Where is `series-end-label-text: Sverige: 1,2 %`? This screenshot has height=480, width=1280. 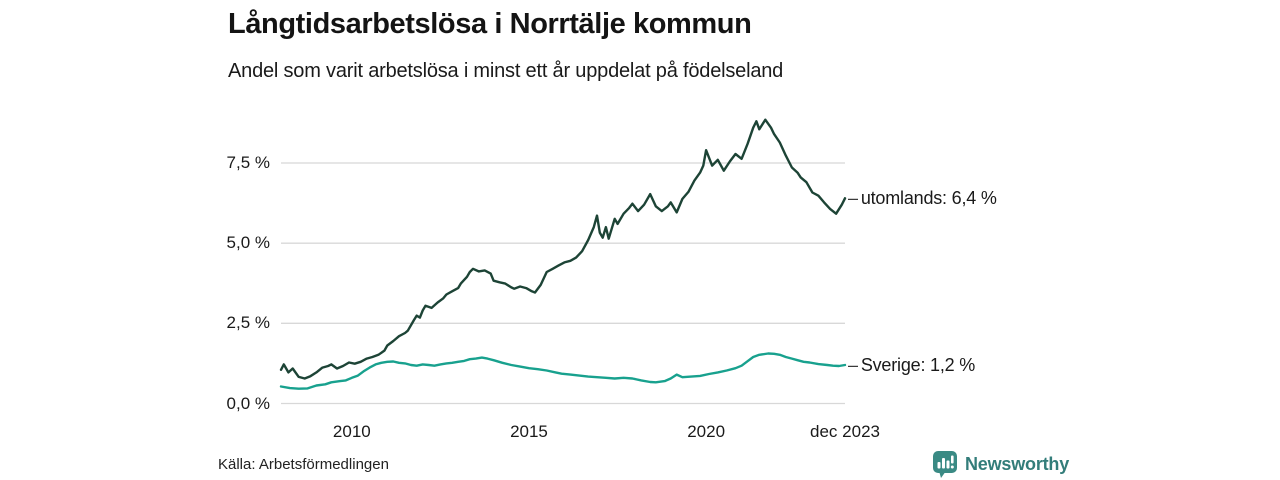 series-end-label-text: Sverige: 1,2 % is located at coordinates (918, 365).